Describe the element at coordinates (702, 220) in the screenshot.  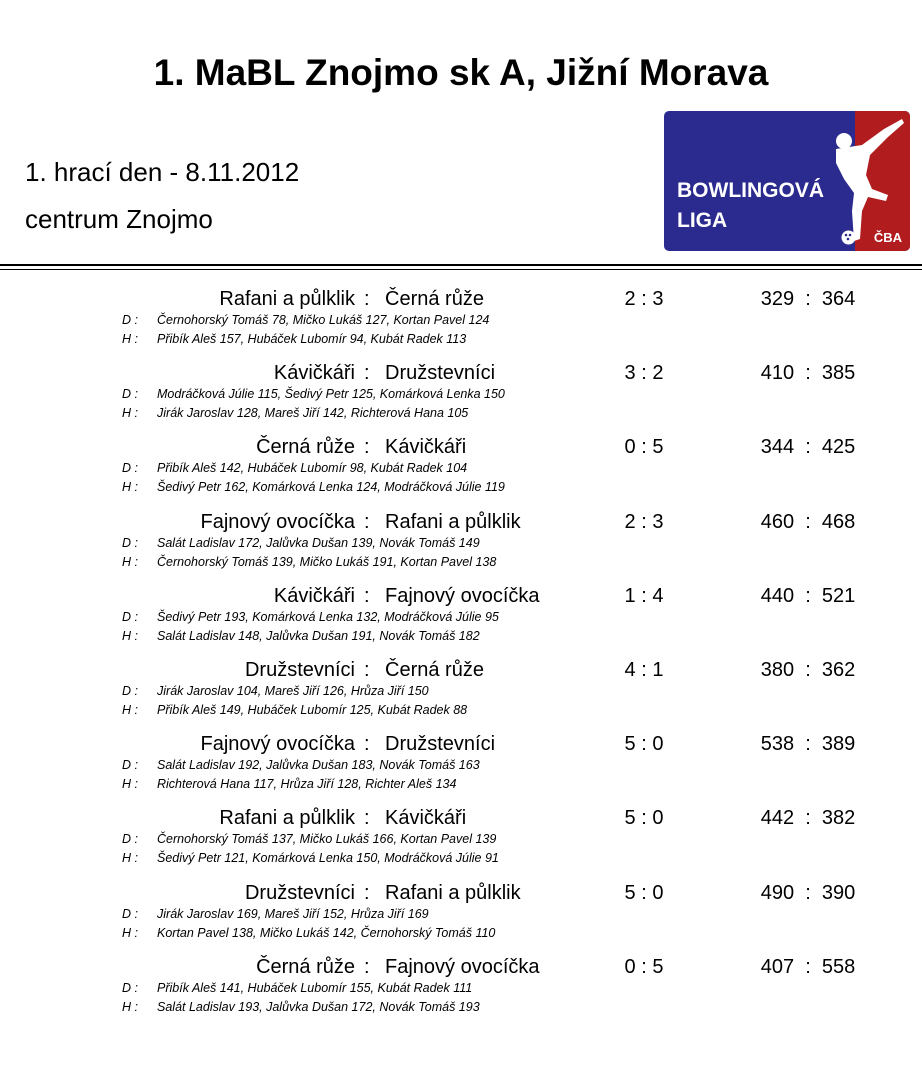
I see `logo-line2: LIGA` at that location.